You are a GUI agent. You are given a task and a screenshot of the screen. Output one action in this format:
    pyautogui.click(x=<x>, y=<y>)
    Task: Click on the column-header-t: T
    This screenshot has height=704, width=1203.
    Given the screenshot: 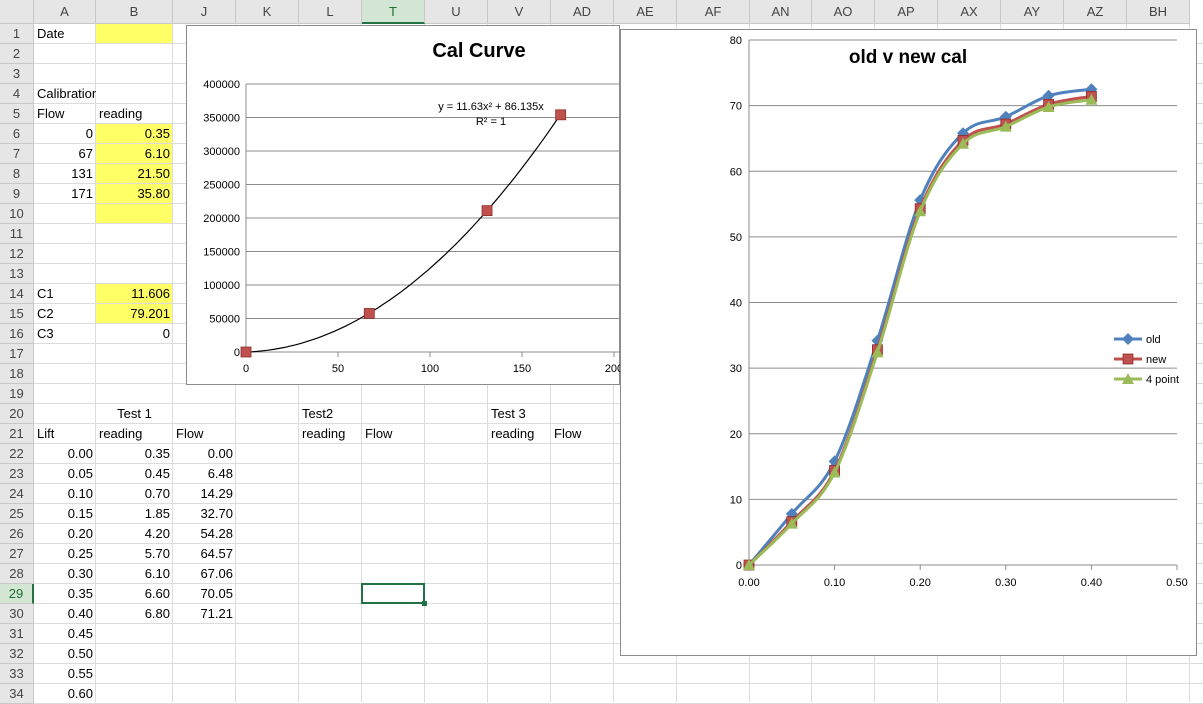 What is the action you would take?
    pyautogui.click(x=393, y=12)
    